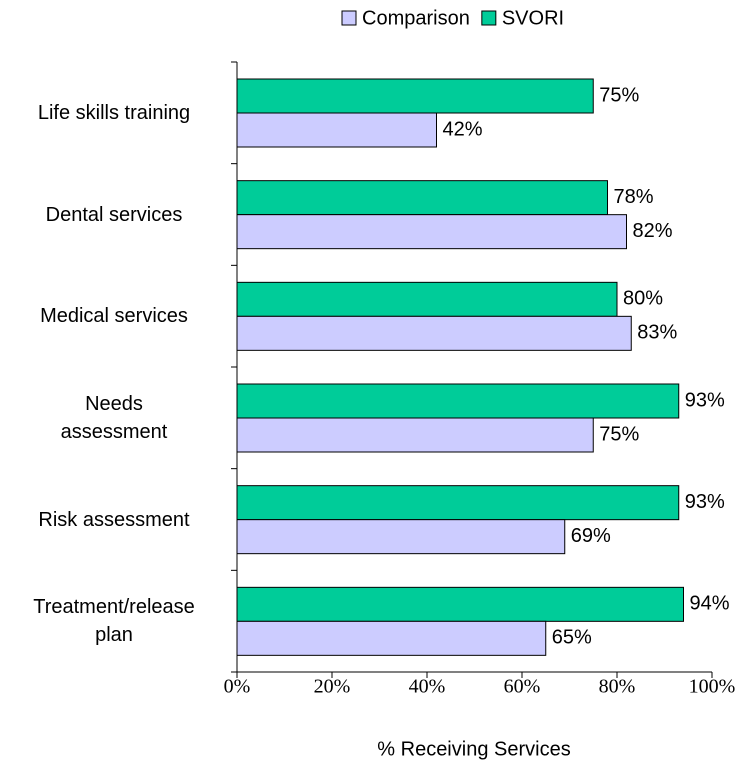 The width and height of the screenshot is (744, 770). What do you see at coordinates (710, 604) in the screenshot?
I see `value-label: 94%` at bounding box center [710, 604].